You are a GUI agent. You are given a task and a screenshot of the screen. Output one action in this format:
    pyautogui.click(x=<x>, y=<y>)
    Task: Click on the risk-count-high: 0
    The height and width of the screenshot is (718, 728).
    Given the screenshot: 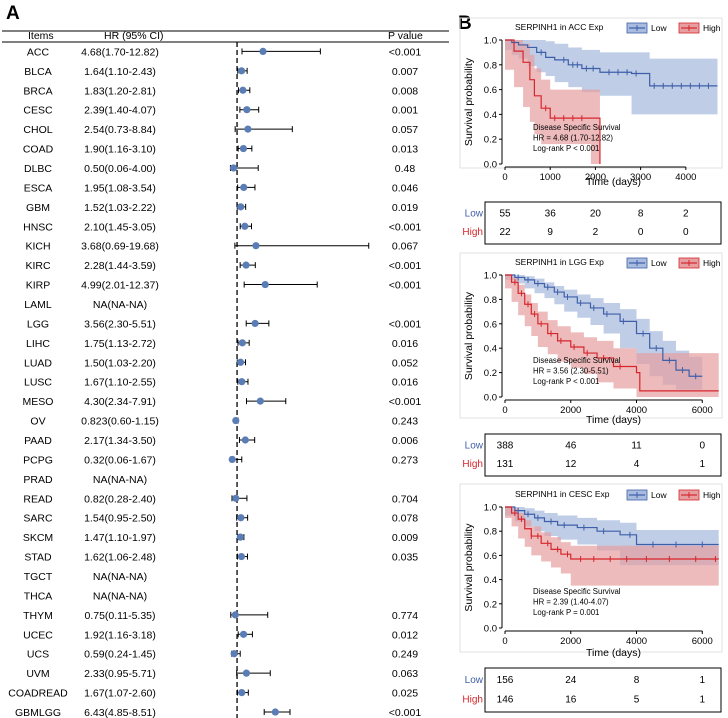 What is the action you would take?
    pyautogui.click(x=641, y=232)
    